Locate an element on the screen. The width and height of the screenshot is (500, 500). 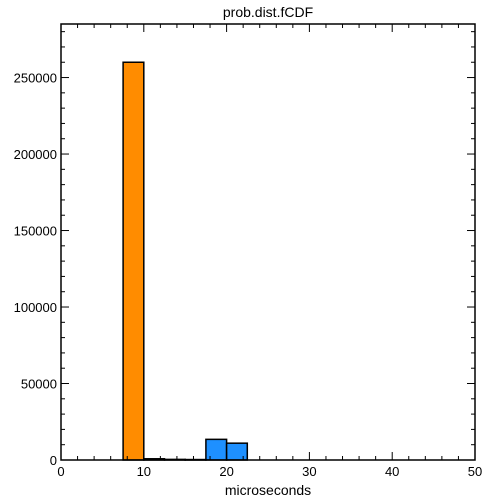
x-tick-label: 40 is located at coordinates (392, 471).